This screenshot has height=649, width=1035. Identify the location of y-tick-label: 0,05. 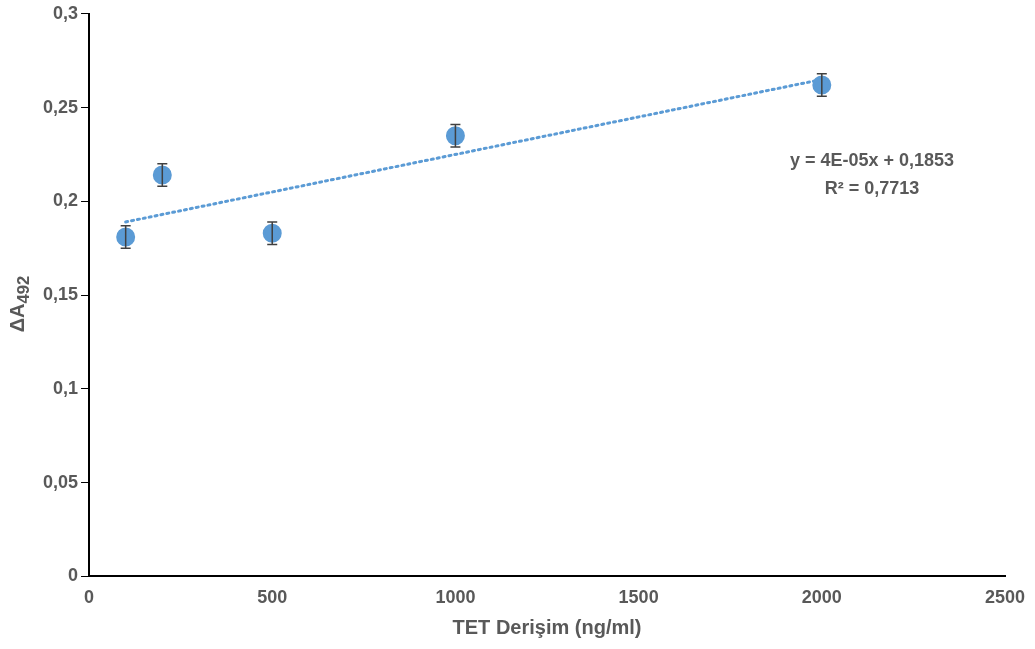
(60, 481).